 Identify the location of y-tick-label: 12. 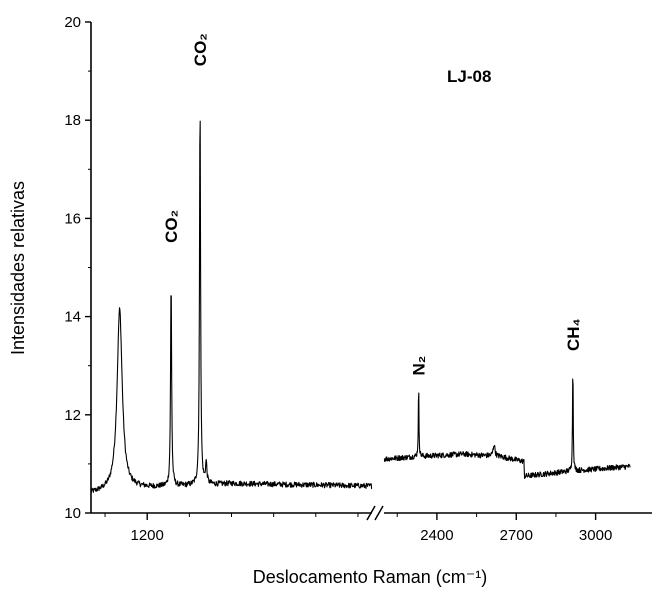
(72, 415).